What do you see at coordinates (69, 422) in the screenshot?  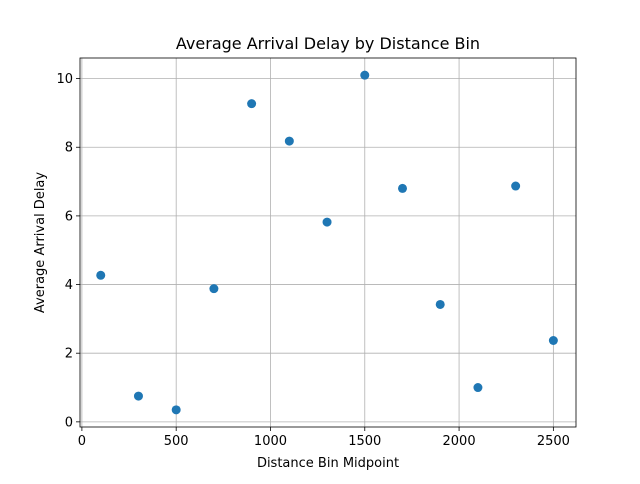 I see `y-tick-label: 0` at bounding box center [69, 422].